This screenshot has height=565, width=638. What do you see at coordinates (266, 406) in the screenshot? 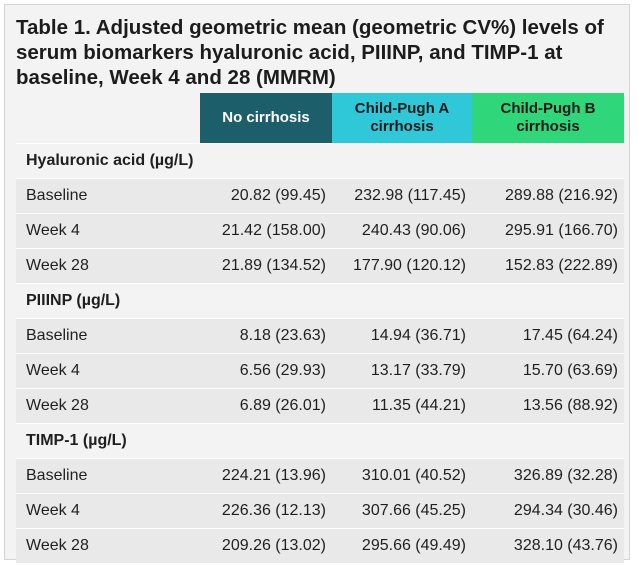
I see `value-cell: 6.89 (26.01)` at bounding box center [266, 406].